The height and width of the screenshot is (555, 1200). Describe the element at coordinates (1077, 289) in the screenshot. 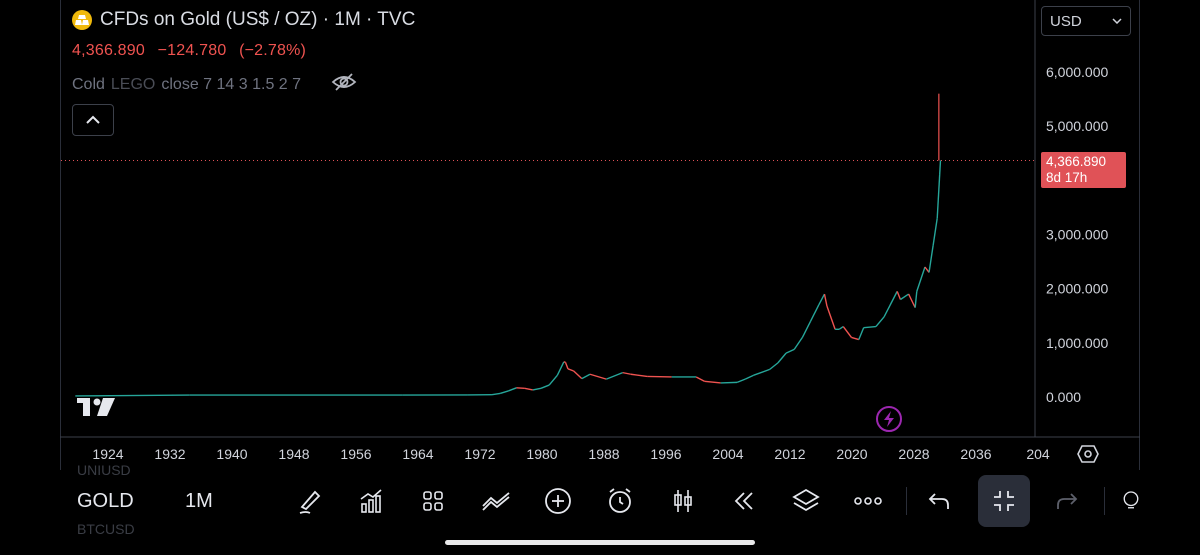

I see `y-tick-label: 2,000.000` at that location.